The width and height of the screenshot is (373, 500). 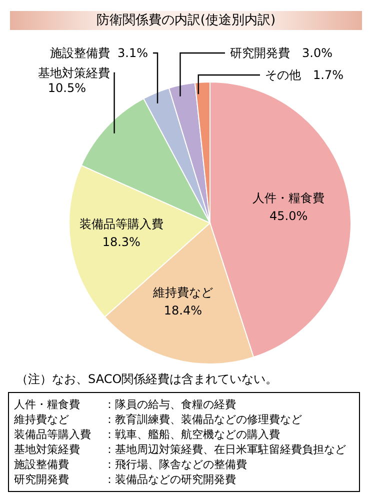 What do you see at coordinates (283, 75) in the screenshot?
I see `slice-label: その他` at bounding box center [283, 75].